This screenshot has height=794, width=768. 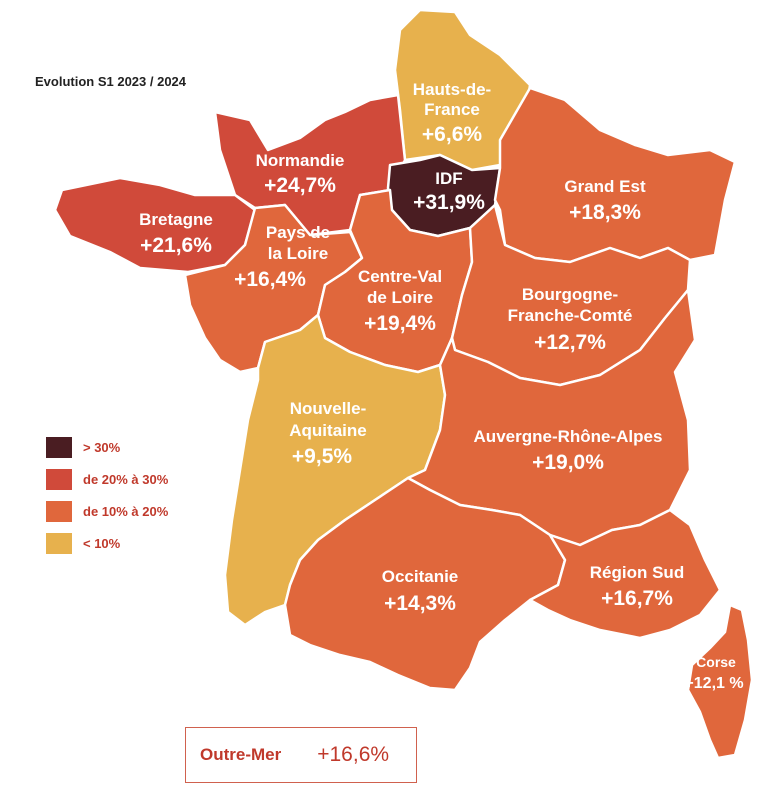 What do you see at coordinates (615, 175) in the screenshot?
I see `region-grand-est` at bounding box center [615, 175].